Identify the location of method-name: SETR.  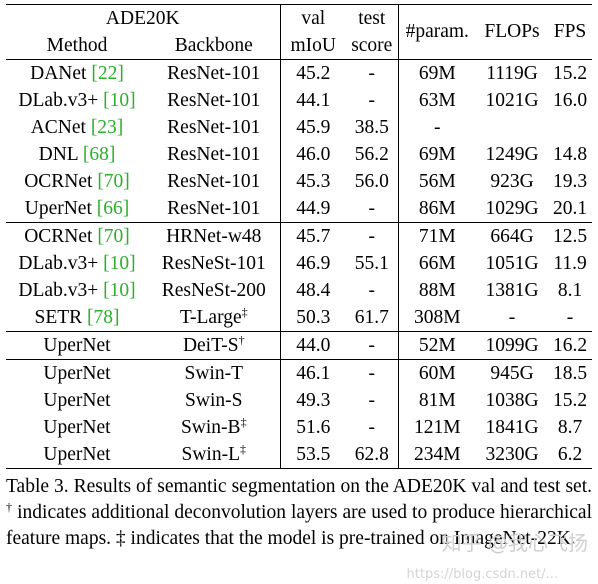
(58, 317).